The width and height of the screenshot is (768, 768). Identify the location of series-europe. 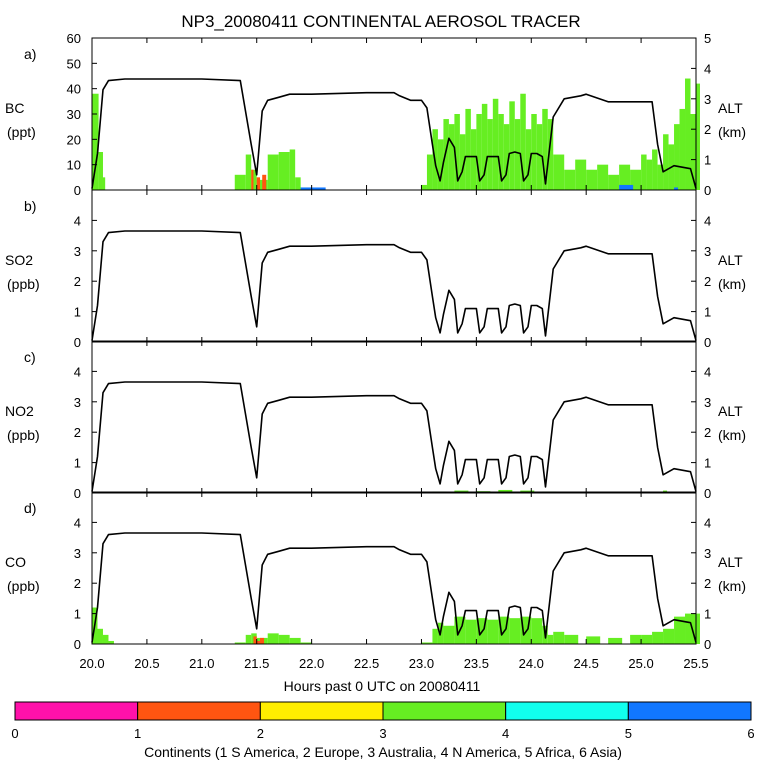
(259, 179).